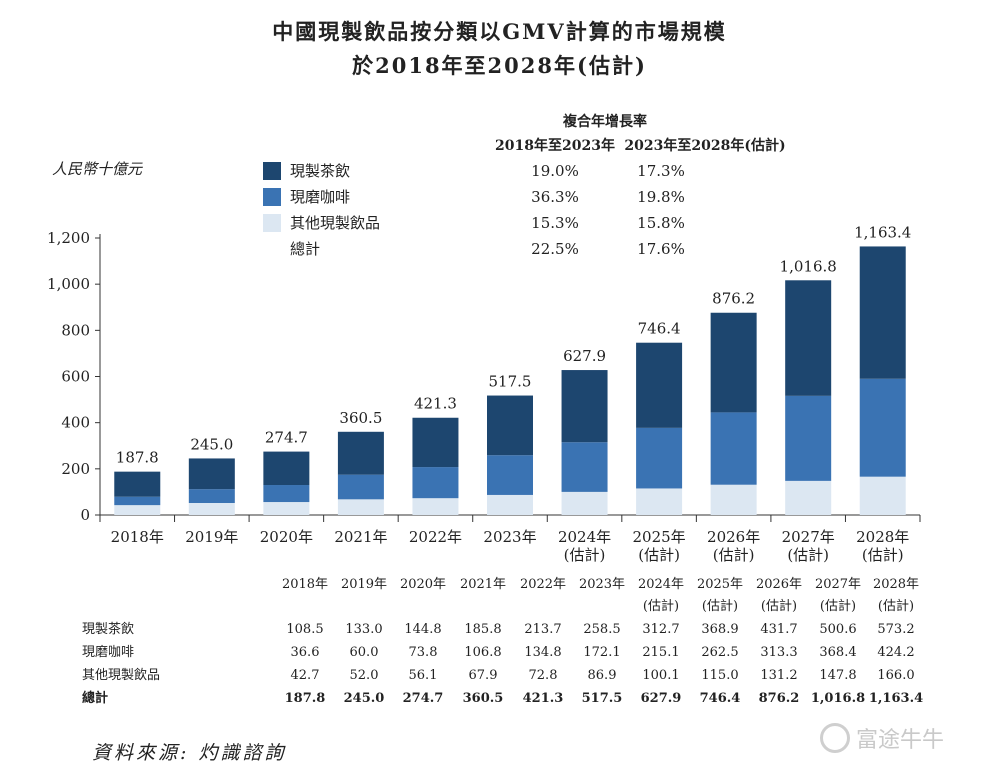  What do you see at coordinates (364, 584) in the screenshot?
I see `table-header: 2019年` at bounding box center [364, 584].